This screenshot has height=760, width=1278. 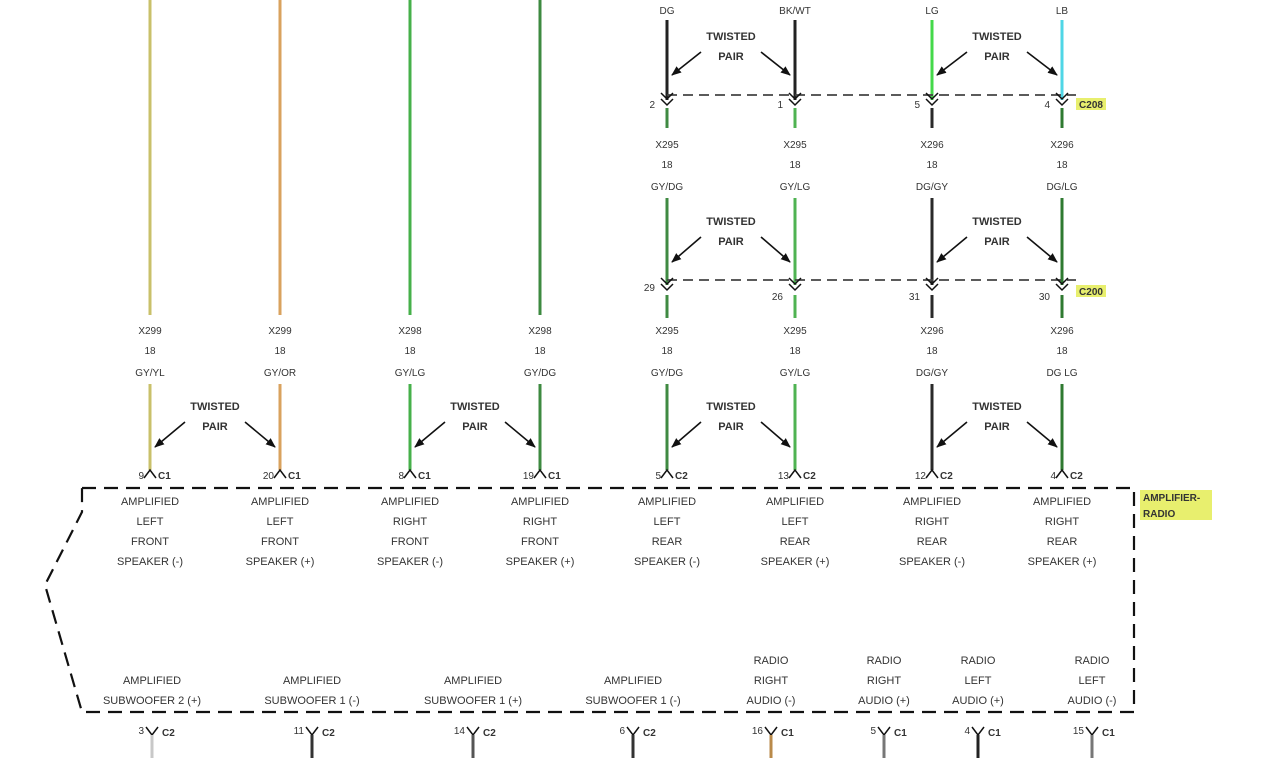 I want to click on twisted-pair-c200-right: TWISTED PAIR, so click(x=997, y=239).